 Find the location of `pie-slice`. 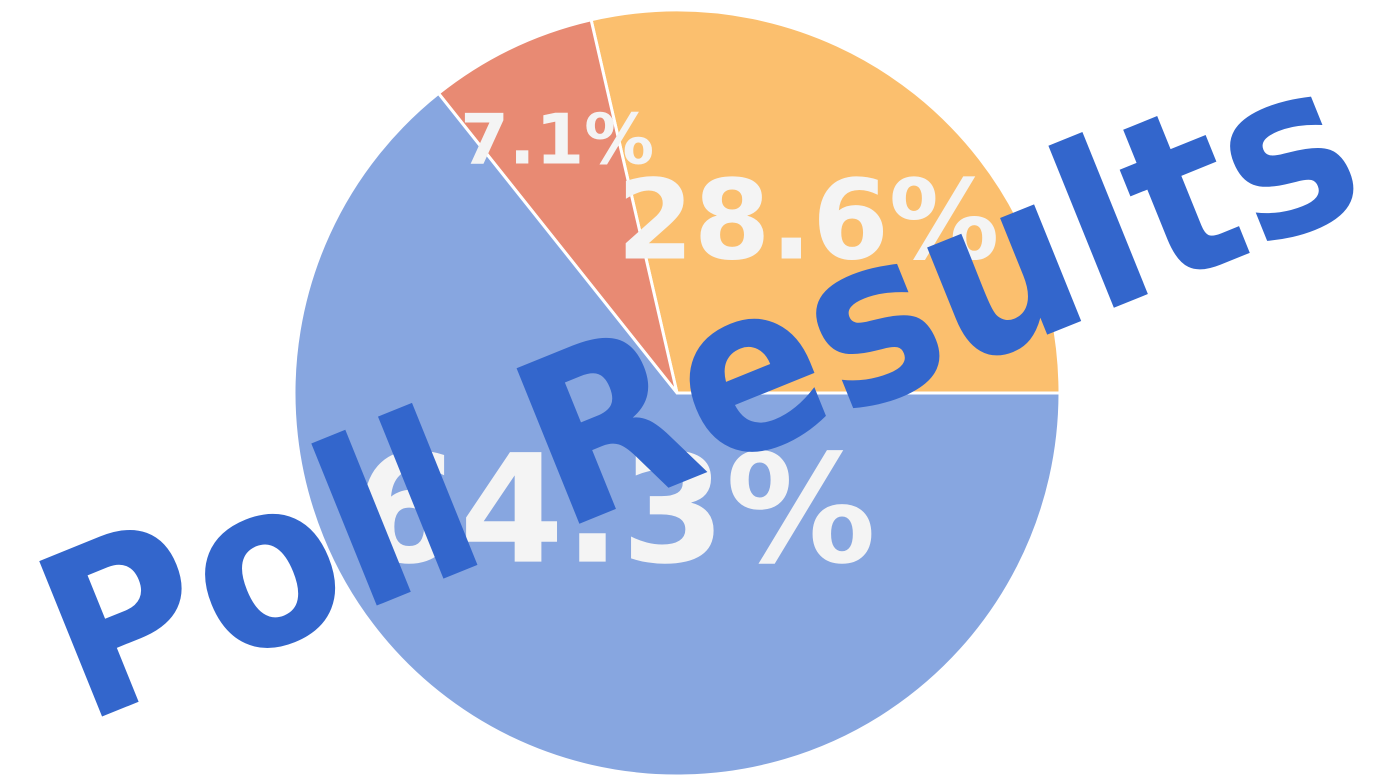

pie-slice is located at coordinates (557, 205).